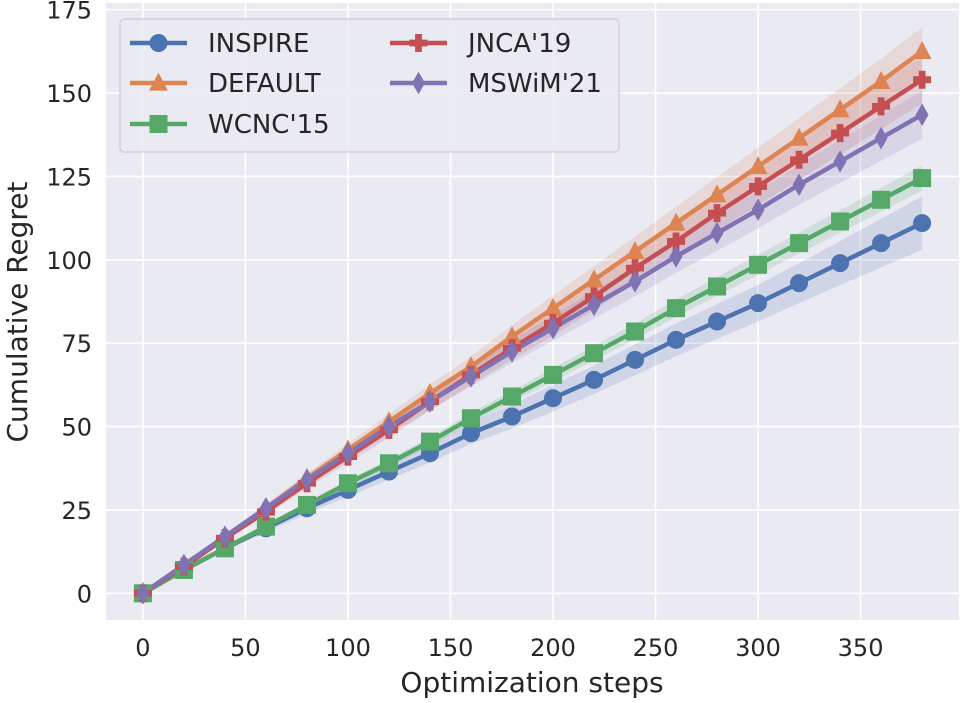  Describe the element at coordinates (84, 594) in the screenshot. I see `y-tick-label: 0` at that location.